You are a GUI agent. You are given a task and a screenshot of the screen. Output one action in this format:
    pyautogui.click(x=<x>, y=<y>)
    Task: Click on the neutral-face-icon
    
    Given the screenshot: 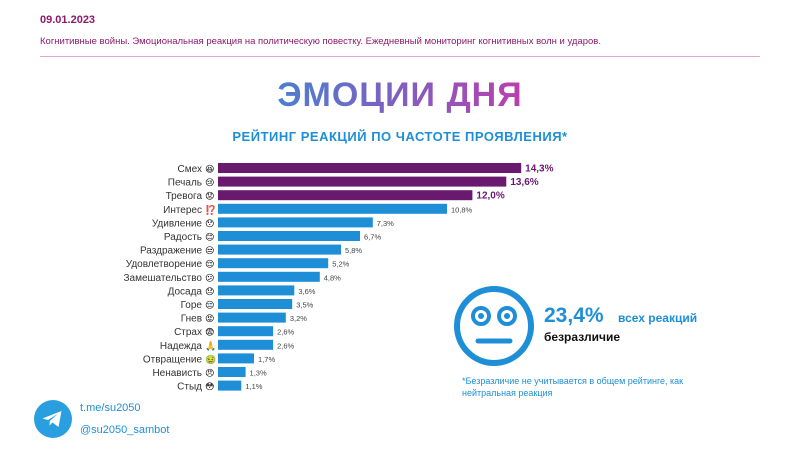 What is the action you would take?
    pyautogui.click(x=494, y=326)
    